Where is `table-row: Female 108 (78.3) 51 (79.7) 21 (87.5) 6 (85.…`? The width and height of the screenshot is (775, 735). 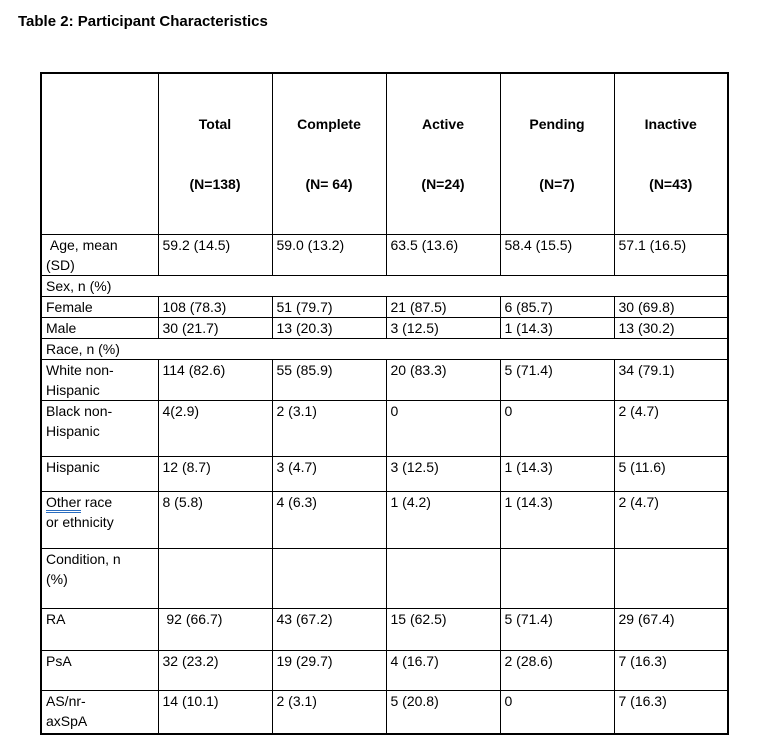 table-row: Female 108 (78.3) 51 (79.7) 21 (87.5) 6 (85.… is located at coordinates (384, 307).